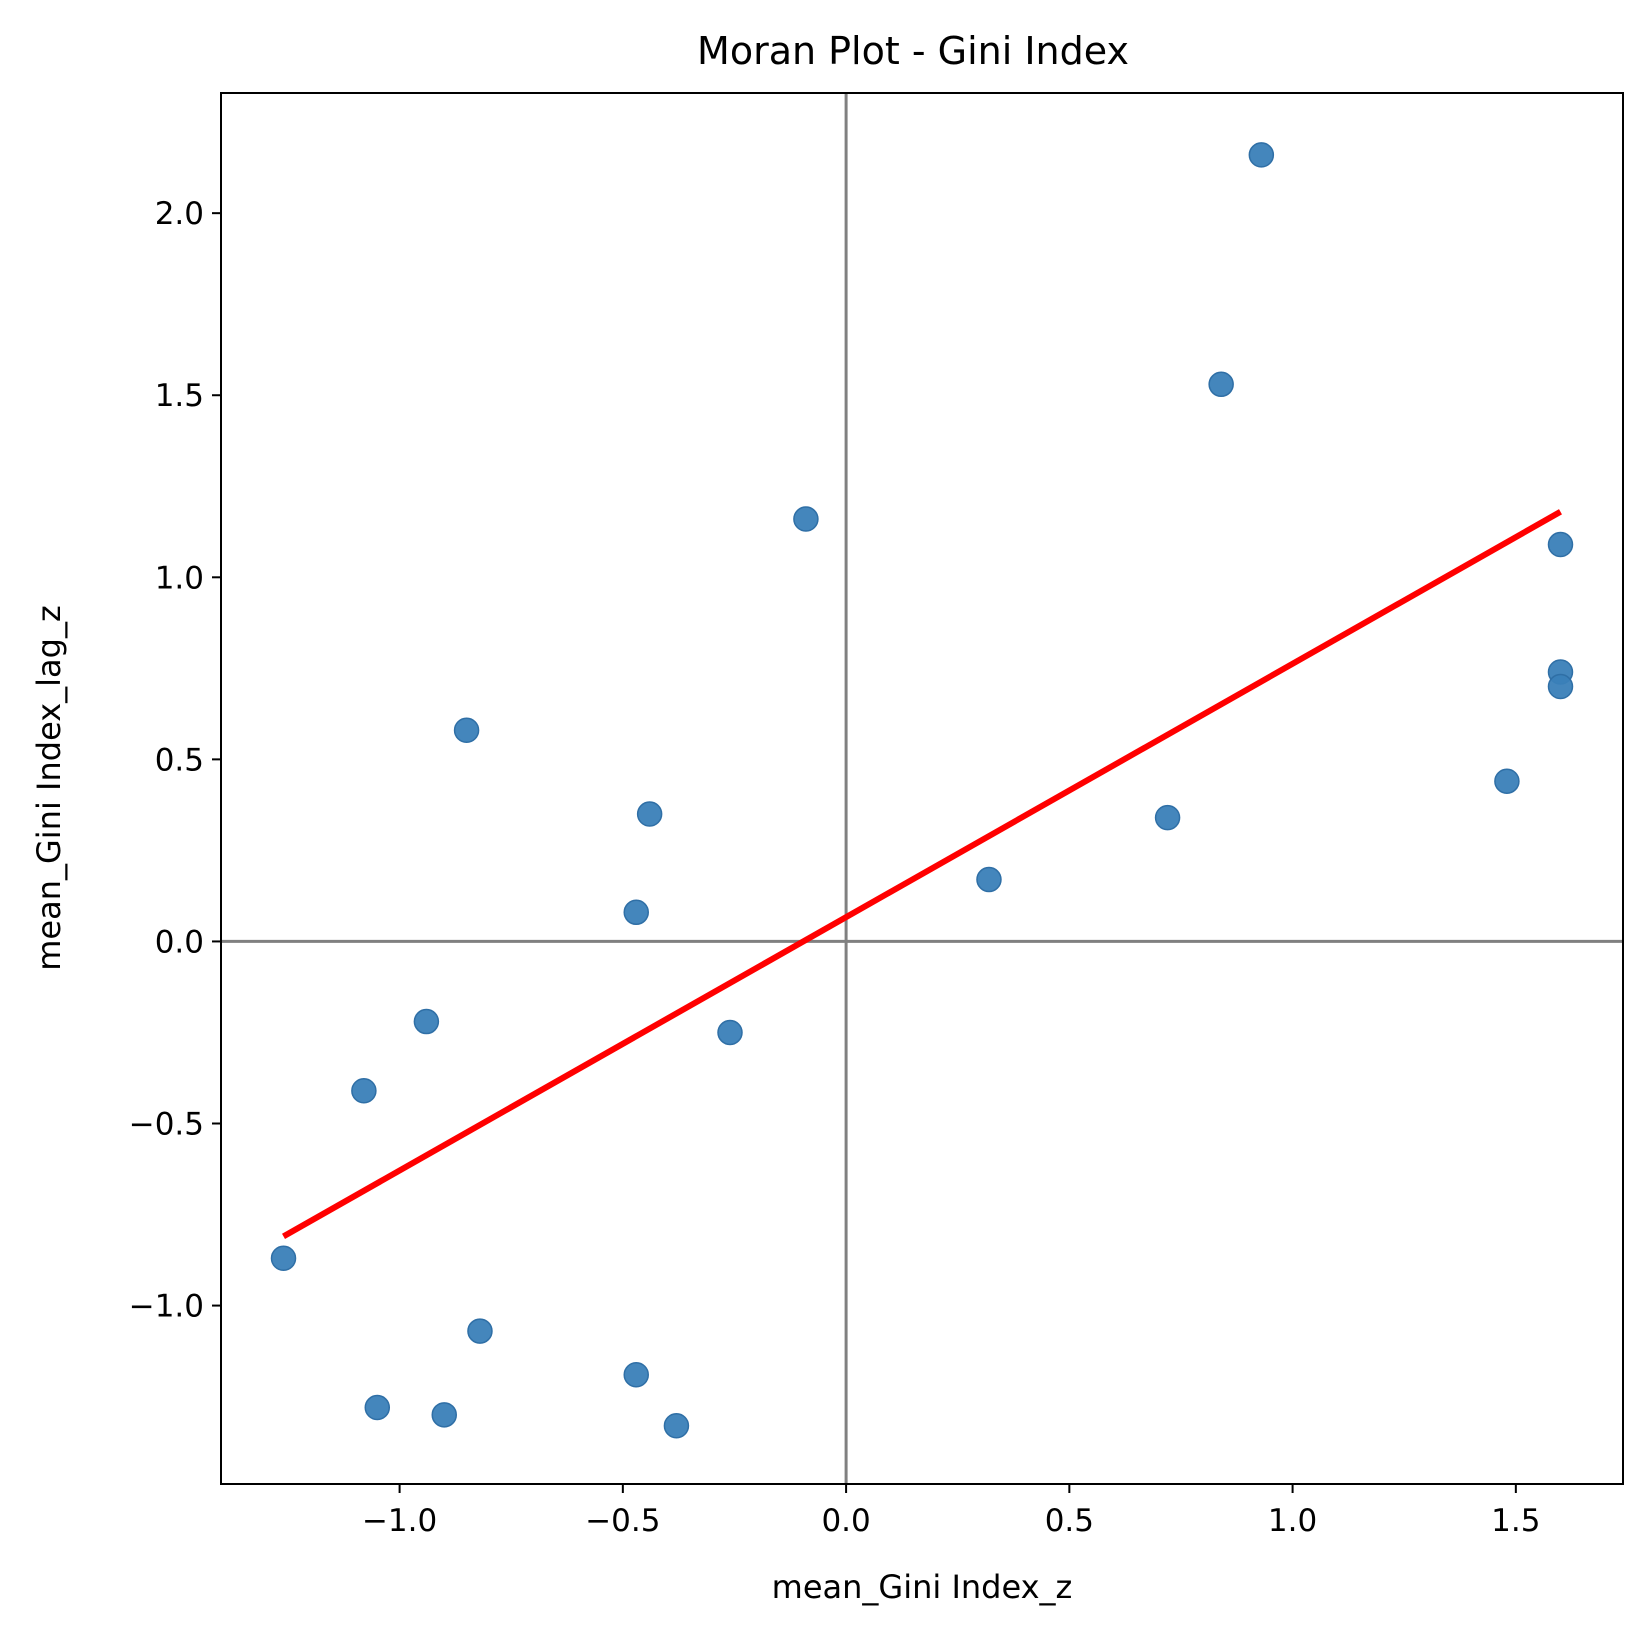 This screenshot has height=1639, width=1644. I want to click on chart-title: Moran Plot - Gini Index, so click(913, 51).